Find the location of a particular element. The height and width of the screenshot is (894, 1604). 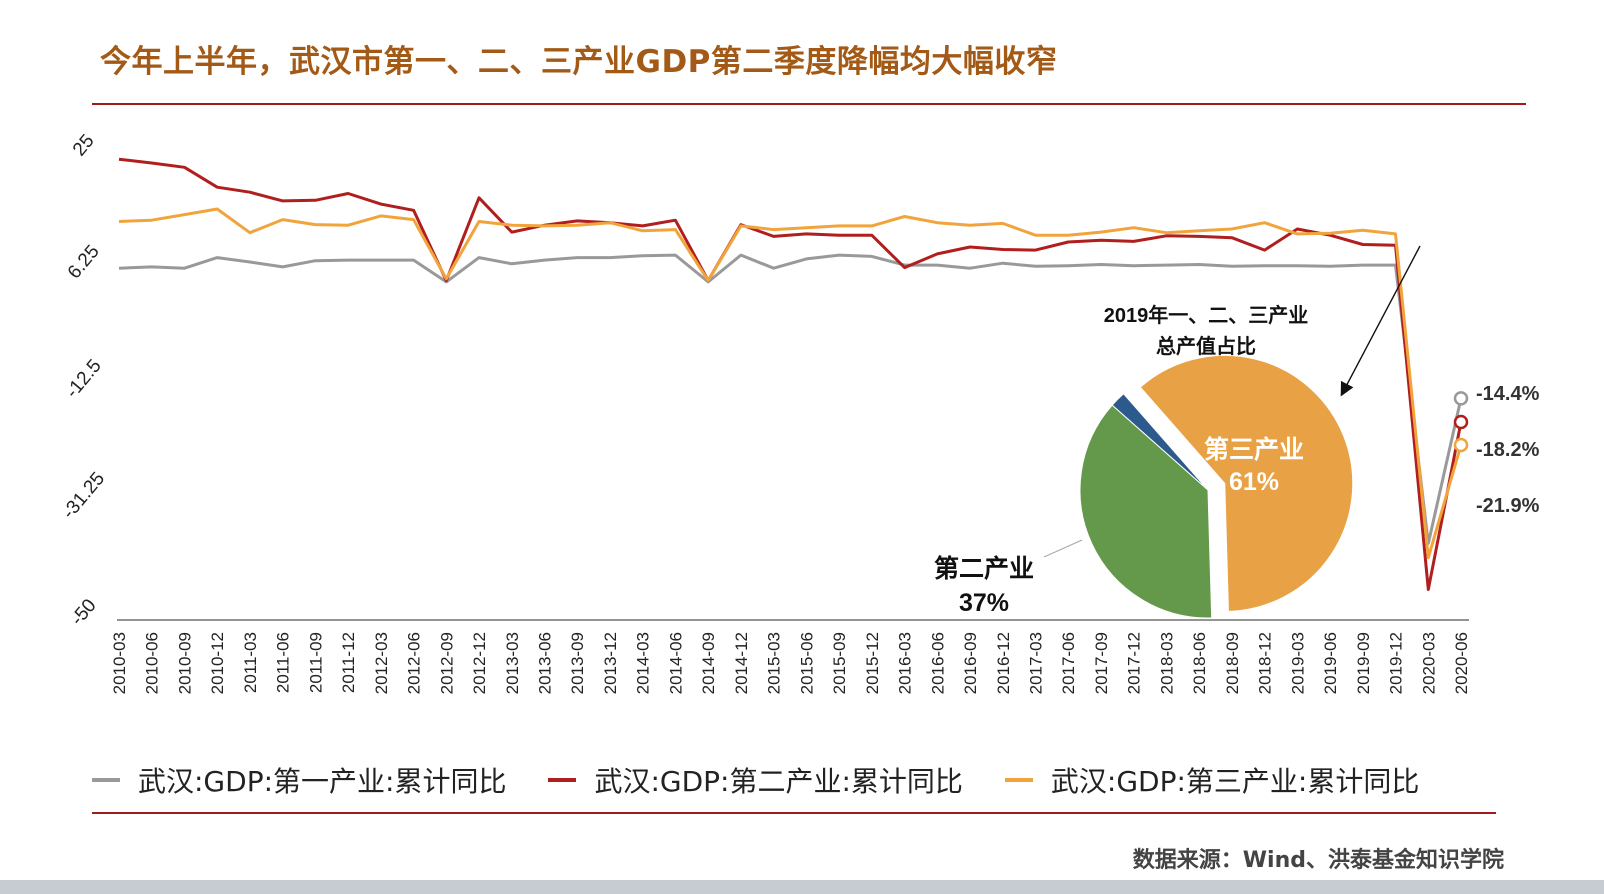

x-tick-label: 2018-09 is located at coordinates (1232, 663).